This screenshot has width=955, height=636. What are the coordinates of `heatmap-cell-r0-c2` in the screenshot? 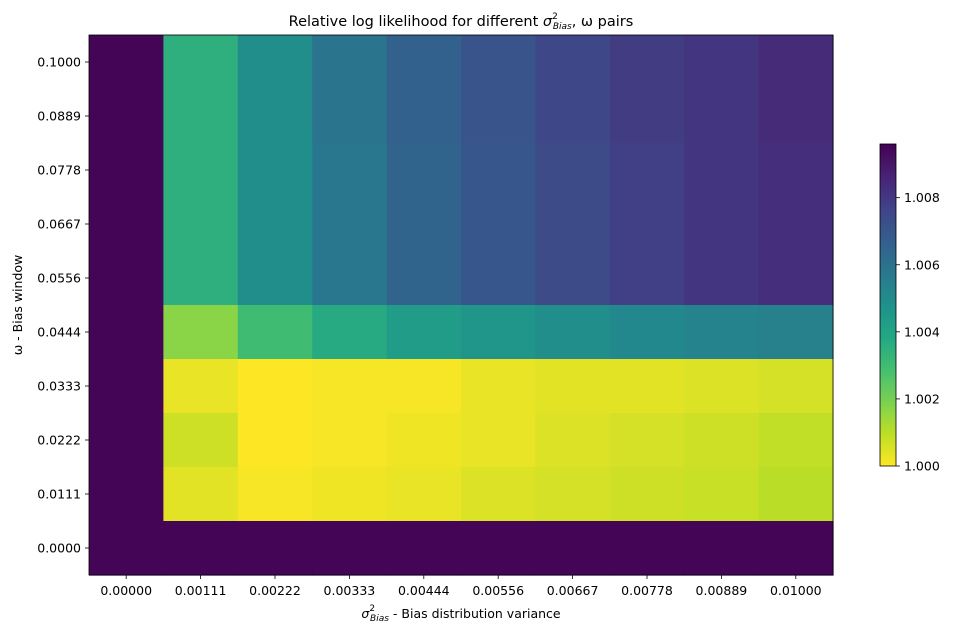 It's located at (275, 62).